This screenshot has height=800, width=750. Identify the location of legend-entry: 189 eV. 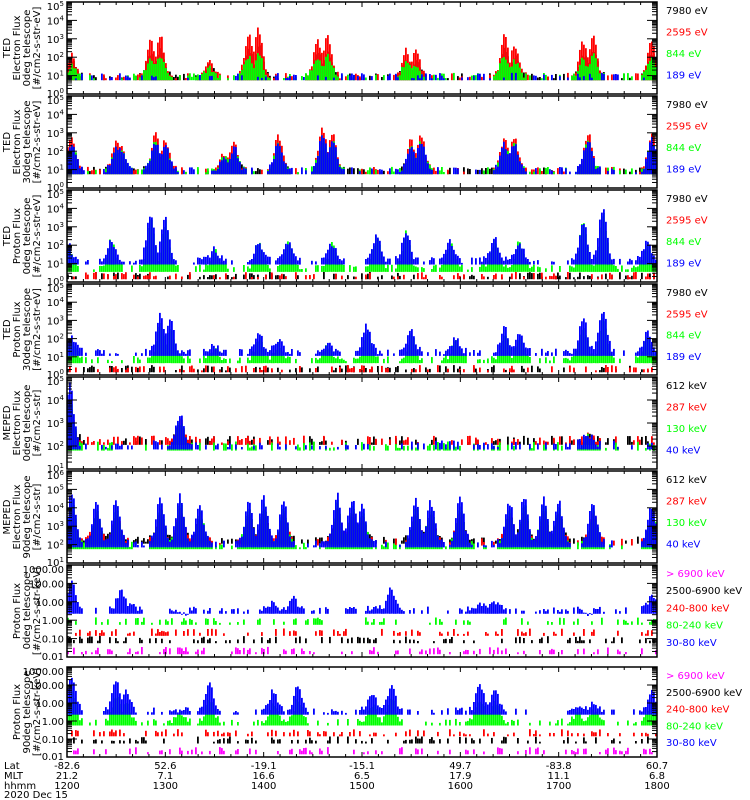
(683, 264).